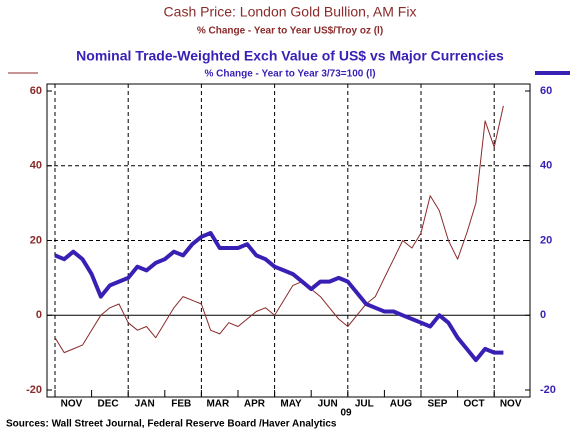  I want to click on x-tick-label: JAN, so click(145, 404).